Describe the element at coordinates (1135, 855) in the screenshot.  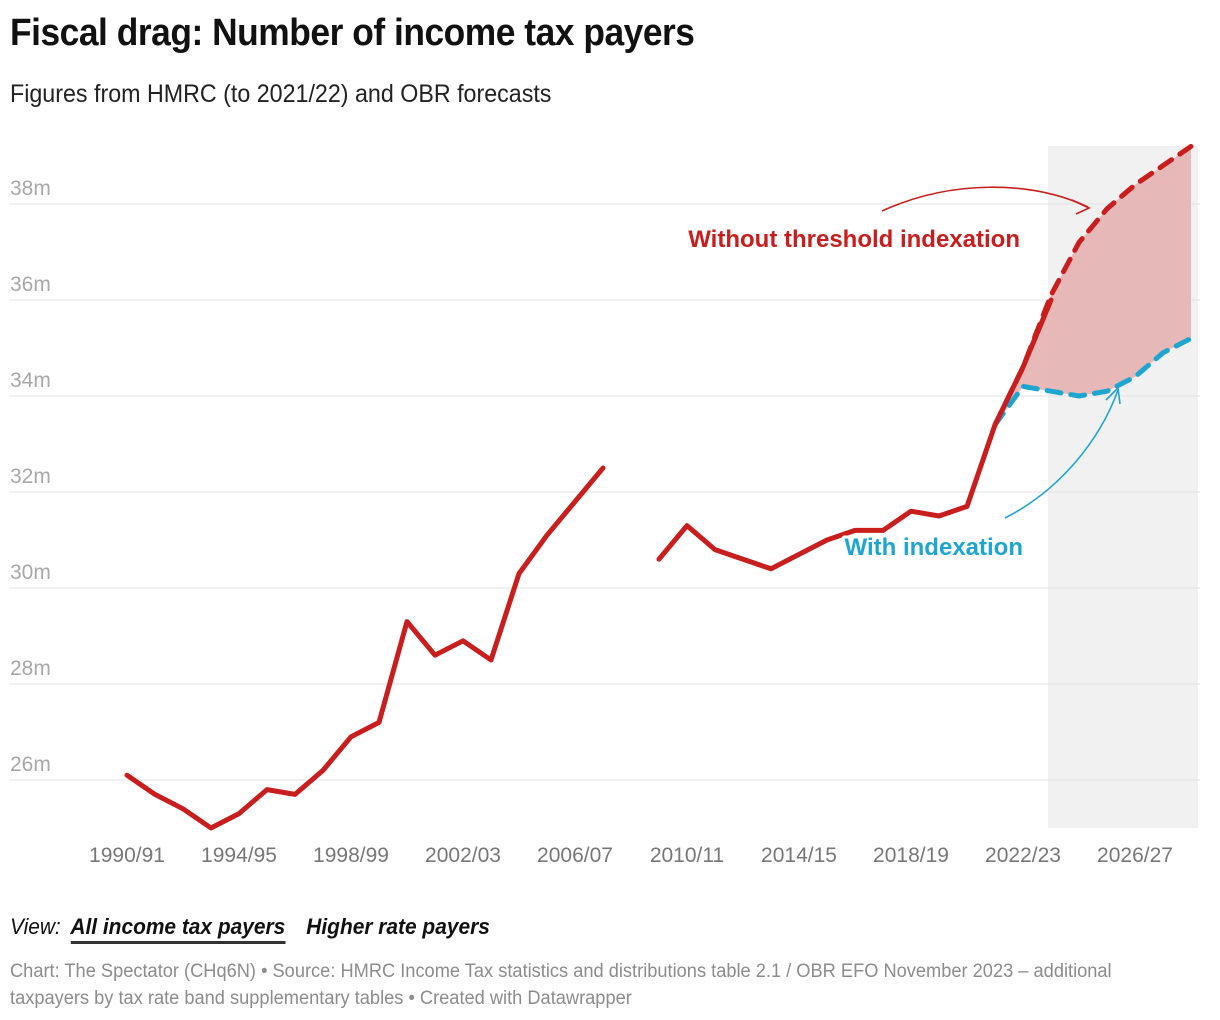
I see `x-tick-label: 2026/27` at that location.